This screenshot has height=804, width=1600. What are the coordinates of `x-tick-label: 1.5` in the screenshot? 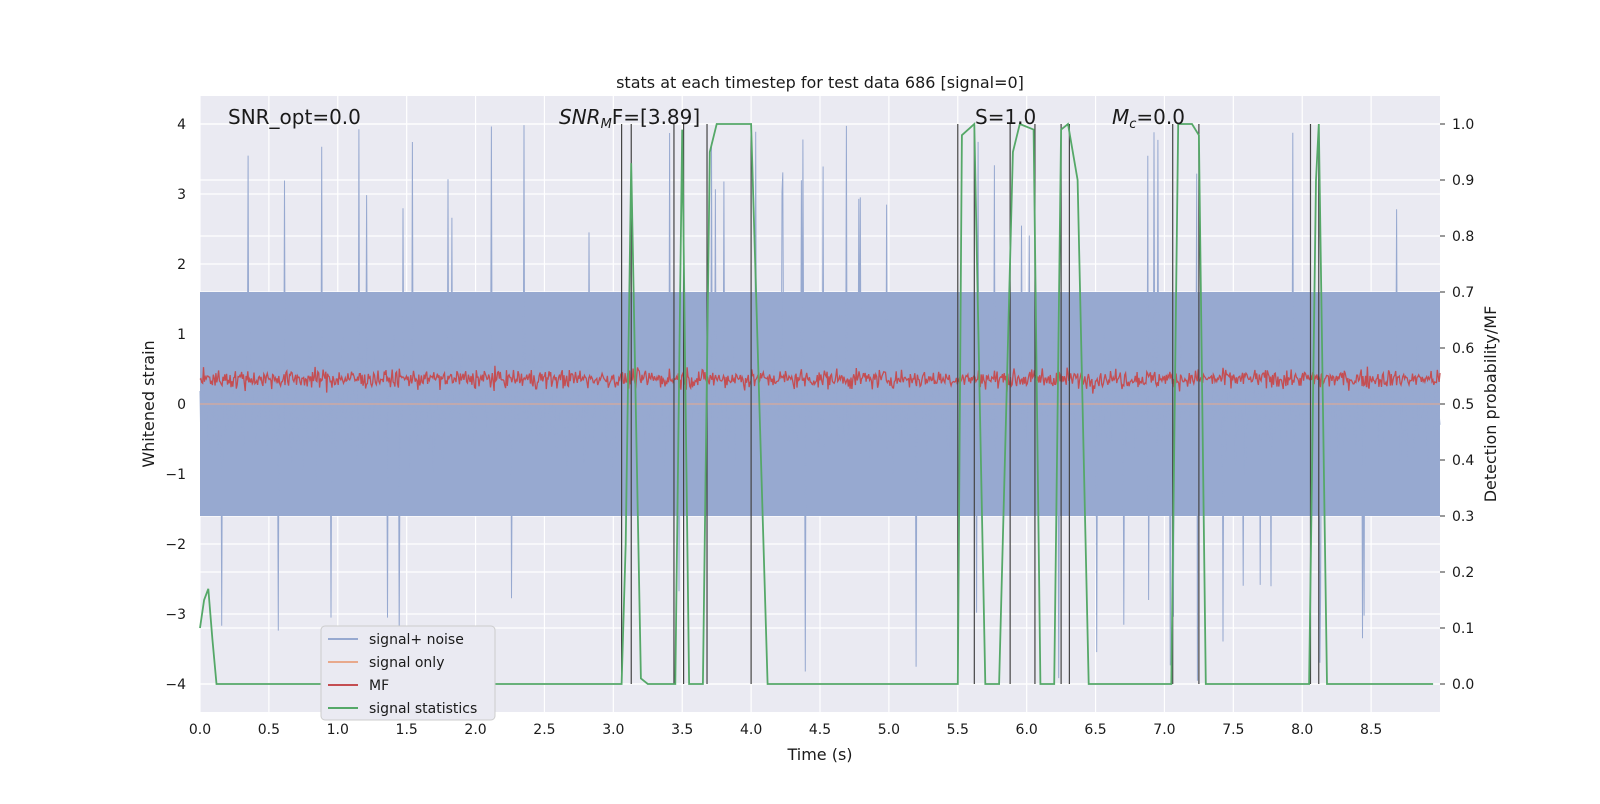 It's located at (407, 730).